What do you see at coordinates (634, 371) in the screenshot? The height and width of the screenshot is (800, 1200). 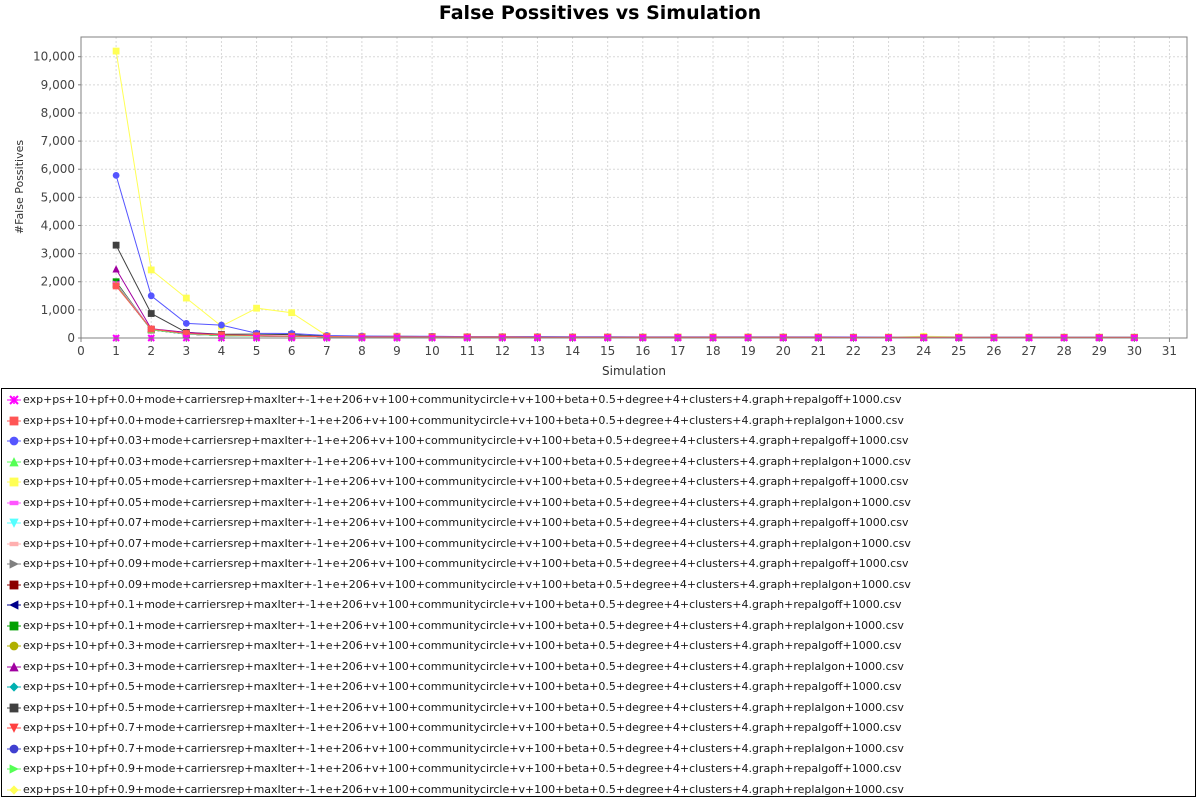 I see `x-axis-label: Simulation` at bounding box center [634, 371].